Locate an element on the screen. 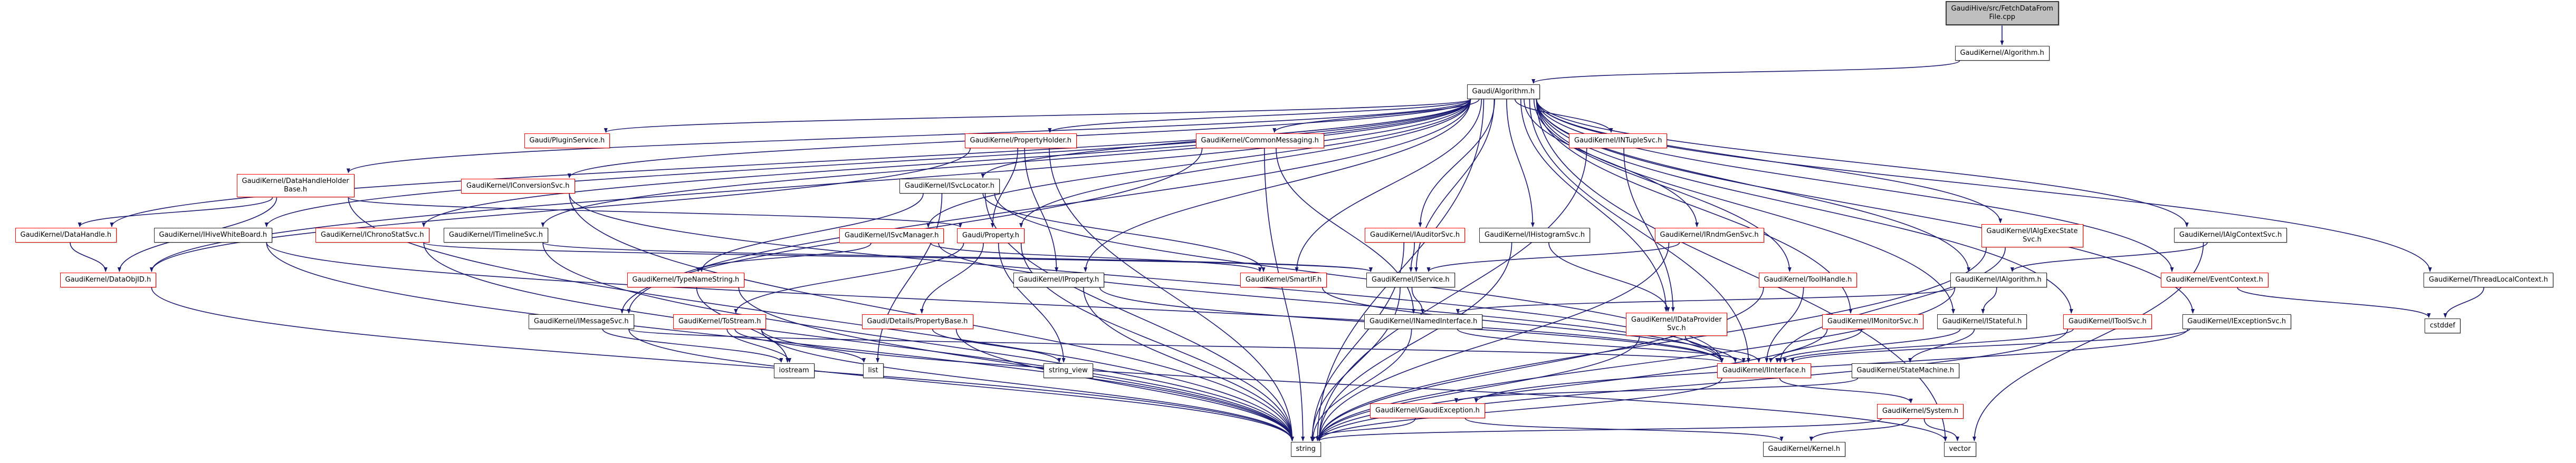  node-ihisto: GaudiKernel/IHistogramSvc.h is located at coordinates (1535, 235).